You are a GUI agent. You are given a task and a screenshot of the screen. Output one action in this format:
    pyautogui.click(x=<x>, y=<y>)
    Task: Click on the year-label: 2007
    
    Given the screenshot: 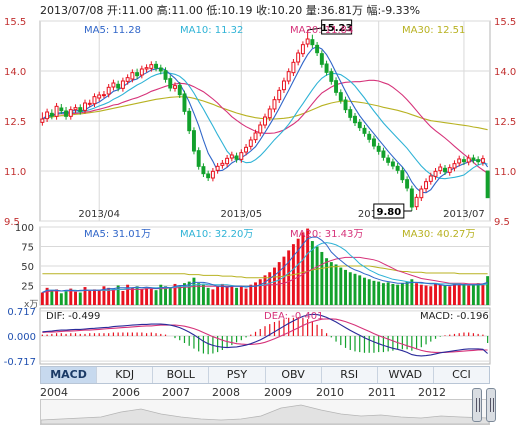 What is the action you would take?
    pyautogui.click(x=176, y=392)
    